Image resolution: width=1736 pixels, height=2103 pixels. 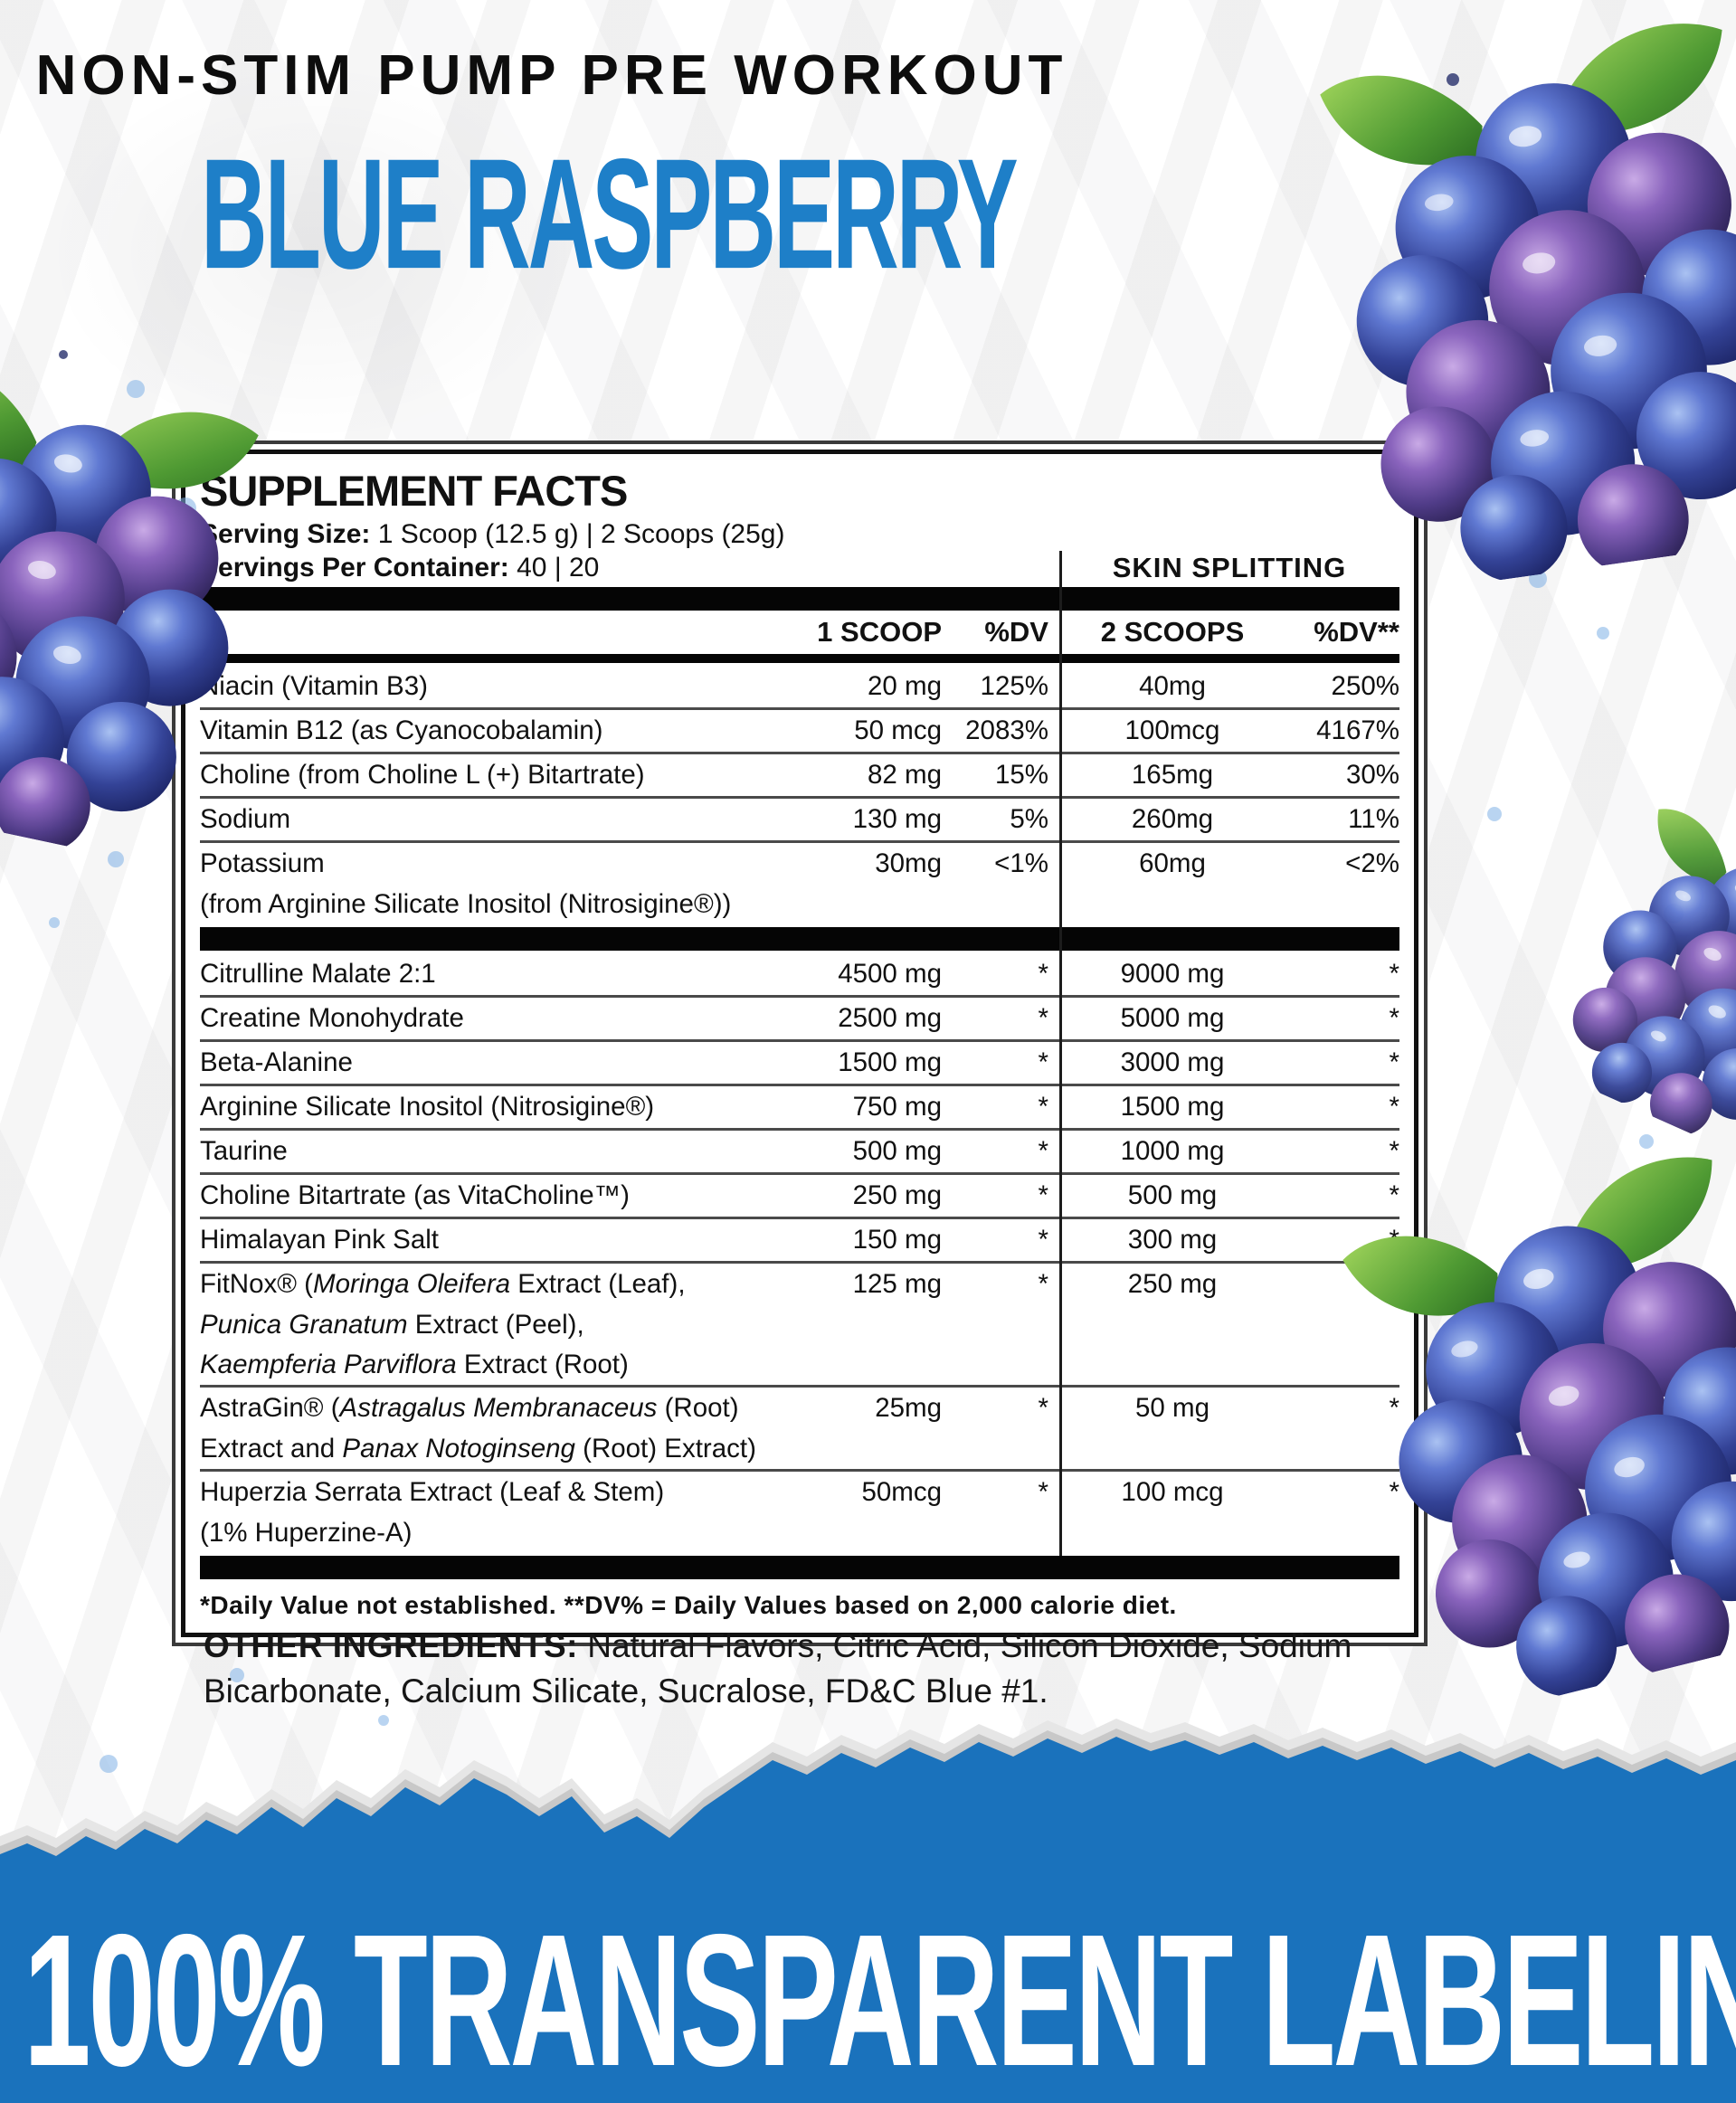 I want to click on table-row: Sodium 130 mg 5% 260mg 11%, so click(x=799, y=821).